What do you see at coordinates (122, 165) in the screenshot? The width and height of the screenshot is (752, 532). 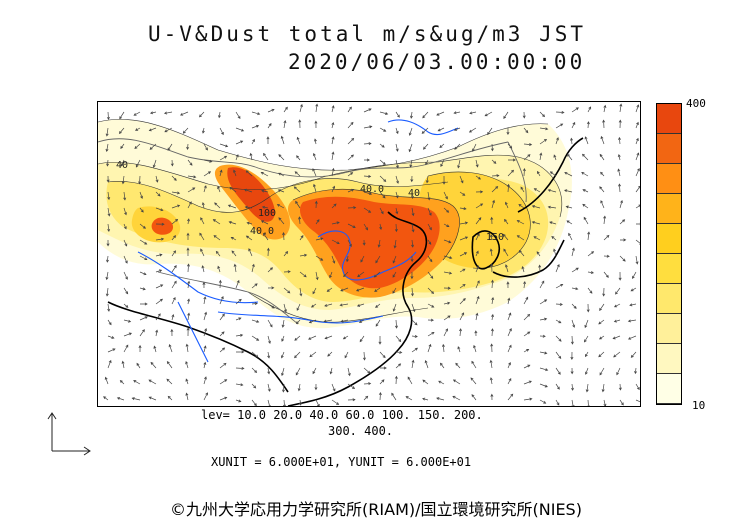 I see `contour-label: 40` at bounding box center [122, 165].